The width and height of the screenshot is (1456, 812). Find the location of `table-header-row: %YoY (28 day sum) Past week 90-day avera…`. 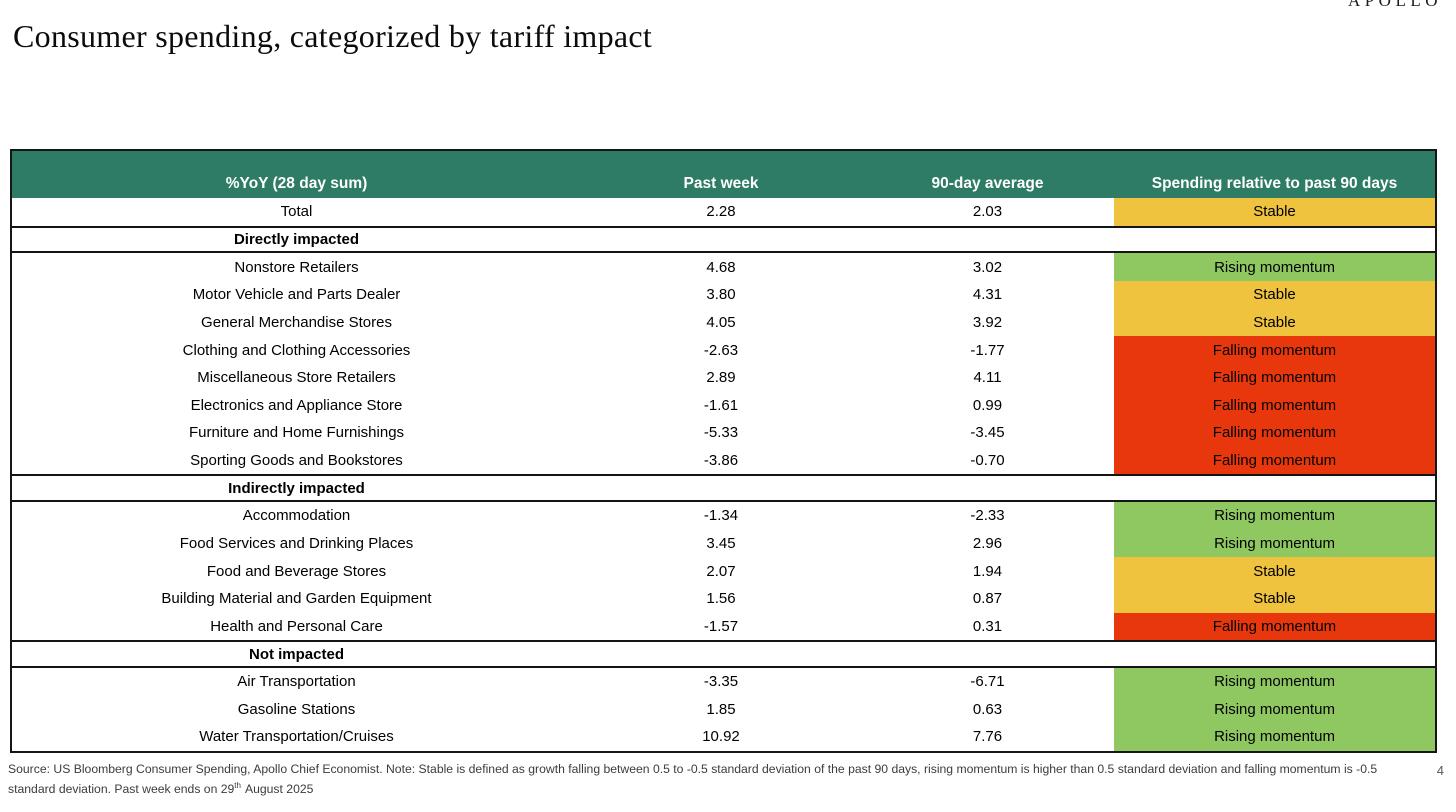

table-header-row: %YoY (28 day sum) Past week 90-day avera… is located at coordinates (723, 174).